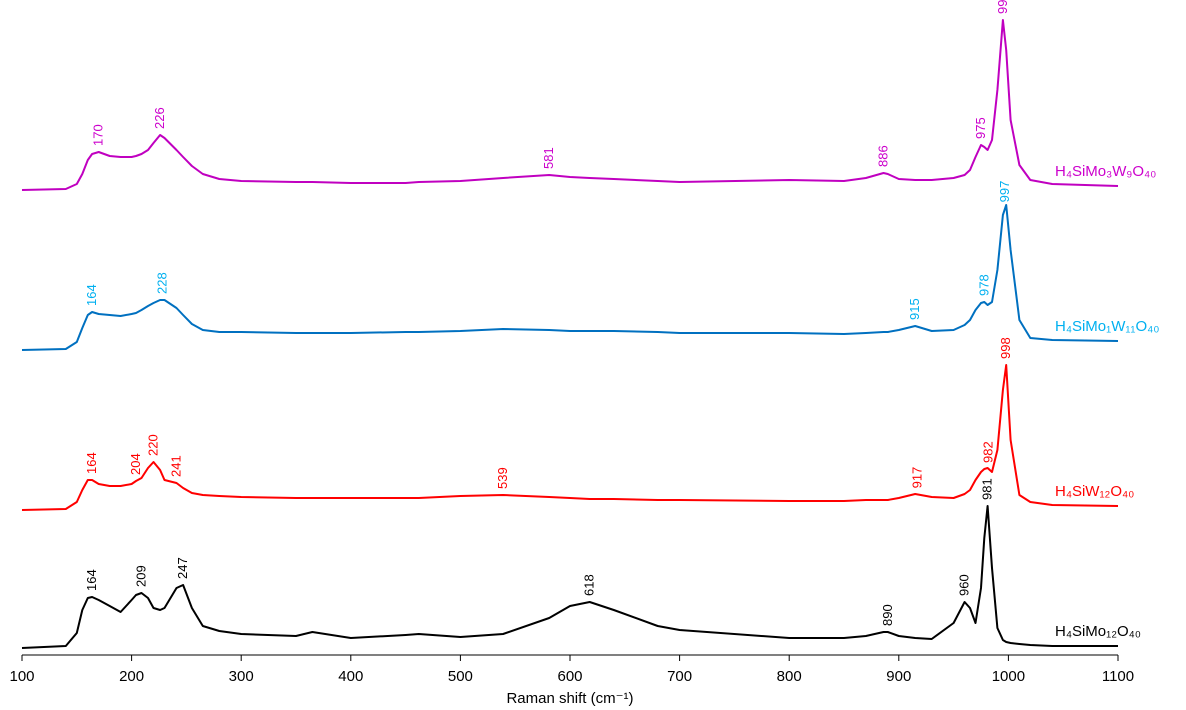 The image size is (1186, 710). Describe the element at coordinates (1002, 7) in the screenshot. I see `peak-label: 995` at that location.